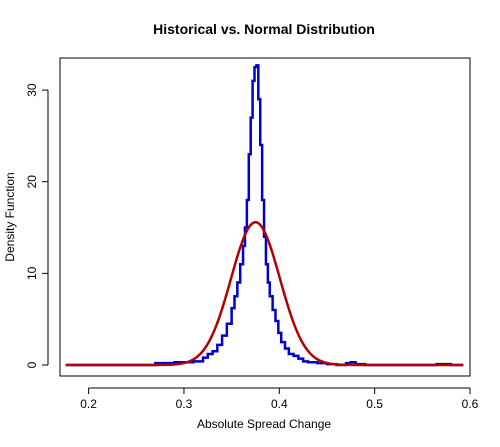 The height and width of the screenshot is (447, 500). What do you see at coordinates (264, 424) in the screenshot?
I see `x-axis-label: Absolute Spread Change` at bounding box center [264, 424].